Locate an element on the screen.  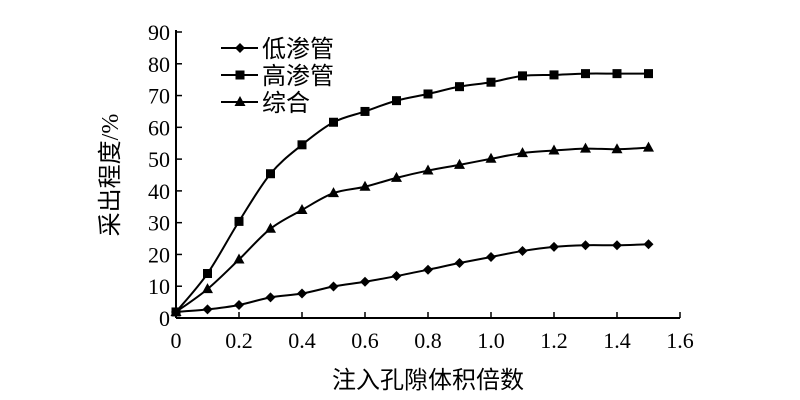
legend-item: 高渗管 is located at coordinates (277, 76).